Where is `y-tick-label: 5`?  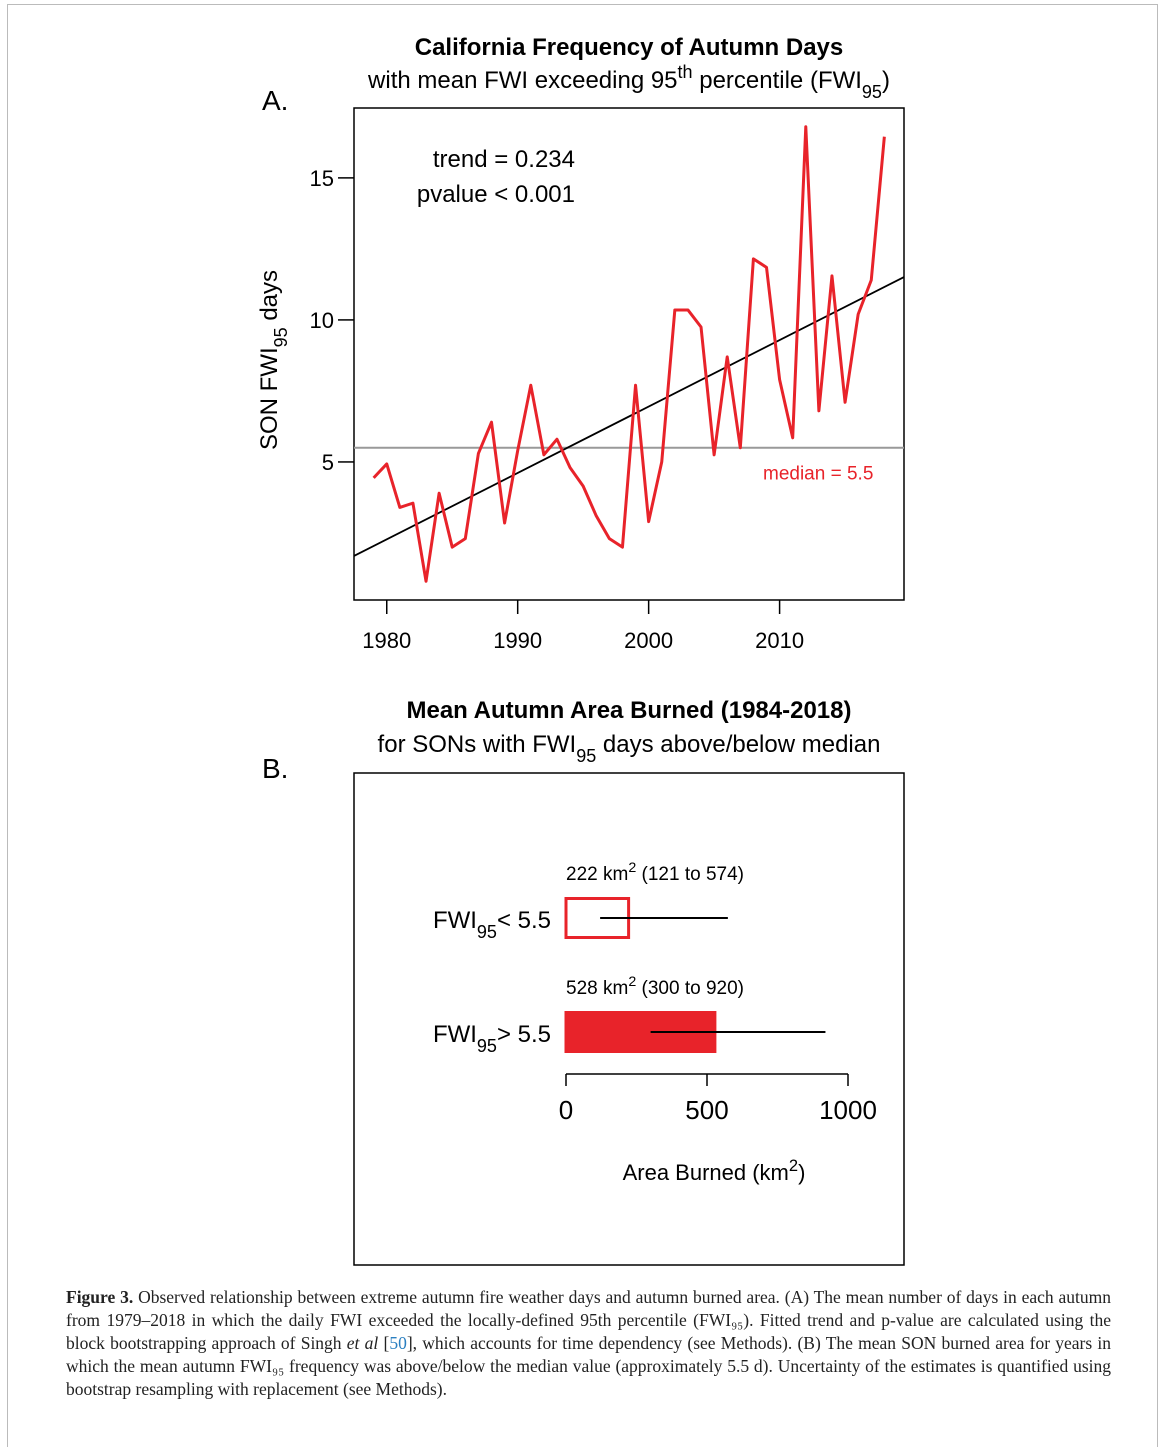
y-tick-label: 5 is located at coordinates (328, 462).